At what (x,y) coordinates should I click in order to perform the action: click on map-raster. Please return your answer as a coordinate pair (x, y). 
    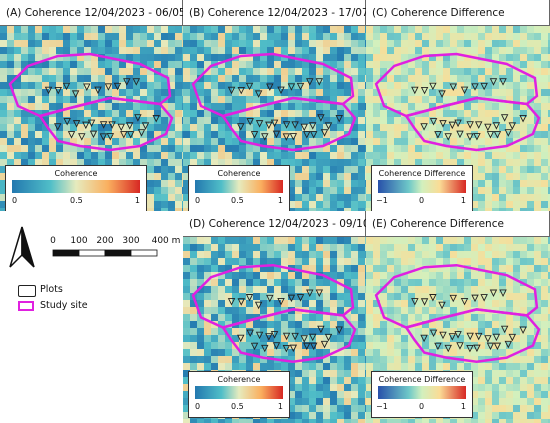
    Looking at the image, I should click on (458, 330).